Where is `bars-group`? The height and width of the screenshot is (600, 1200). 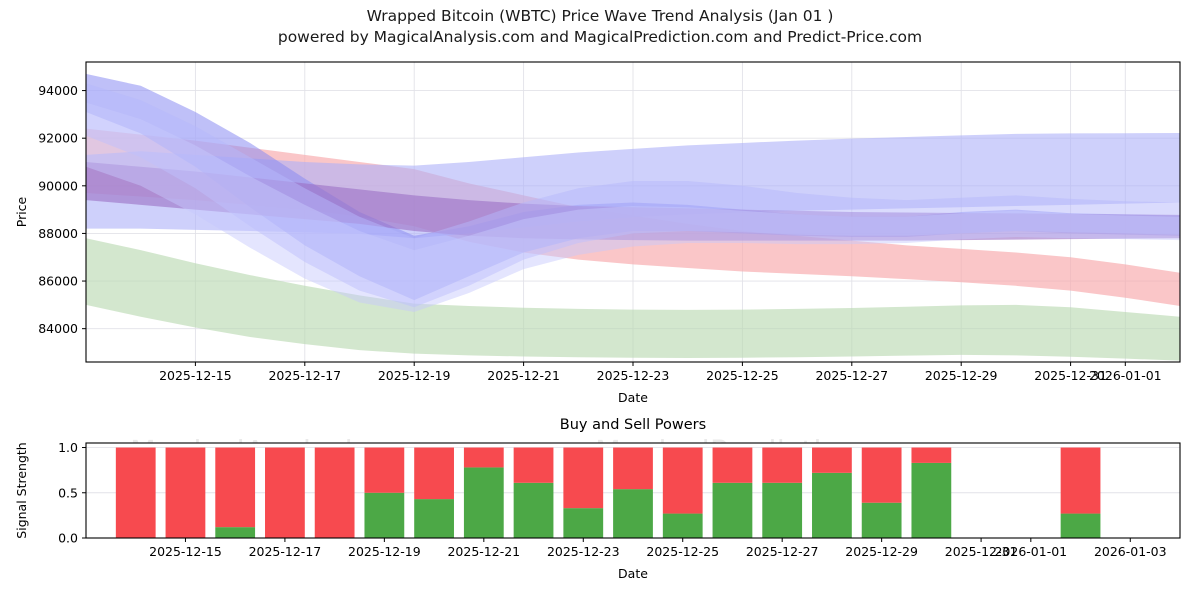 bars-group is located at coordinates (608, 492).